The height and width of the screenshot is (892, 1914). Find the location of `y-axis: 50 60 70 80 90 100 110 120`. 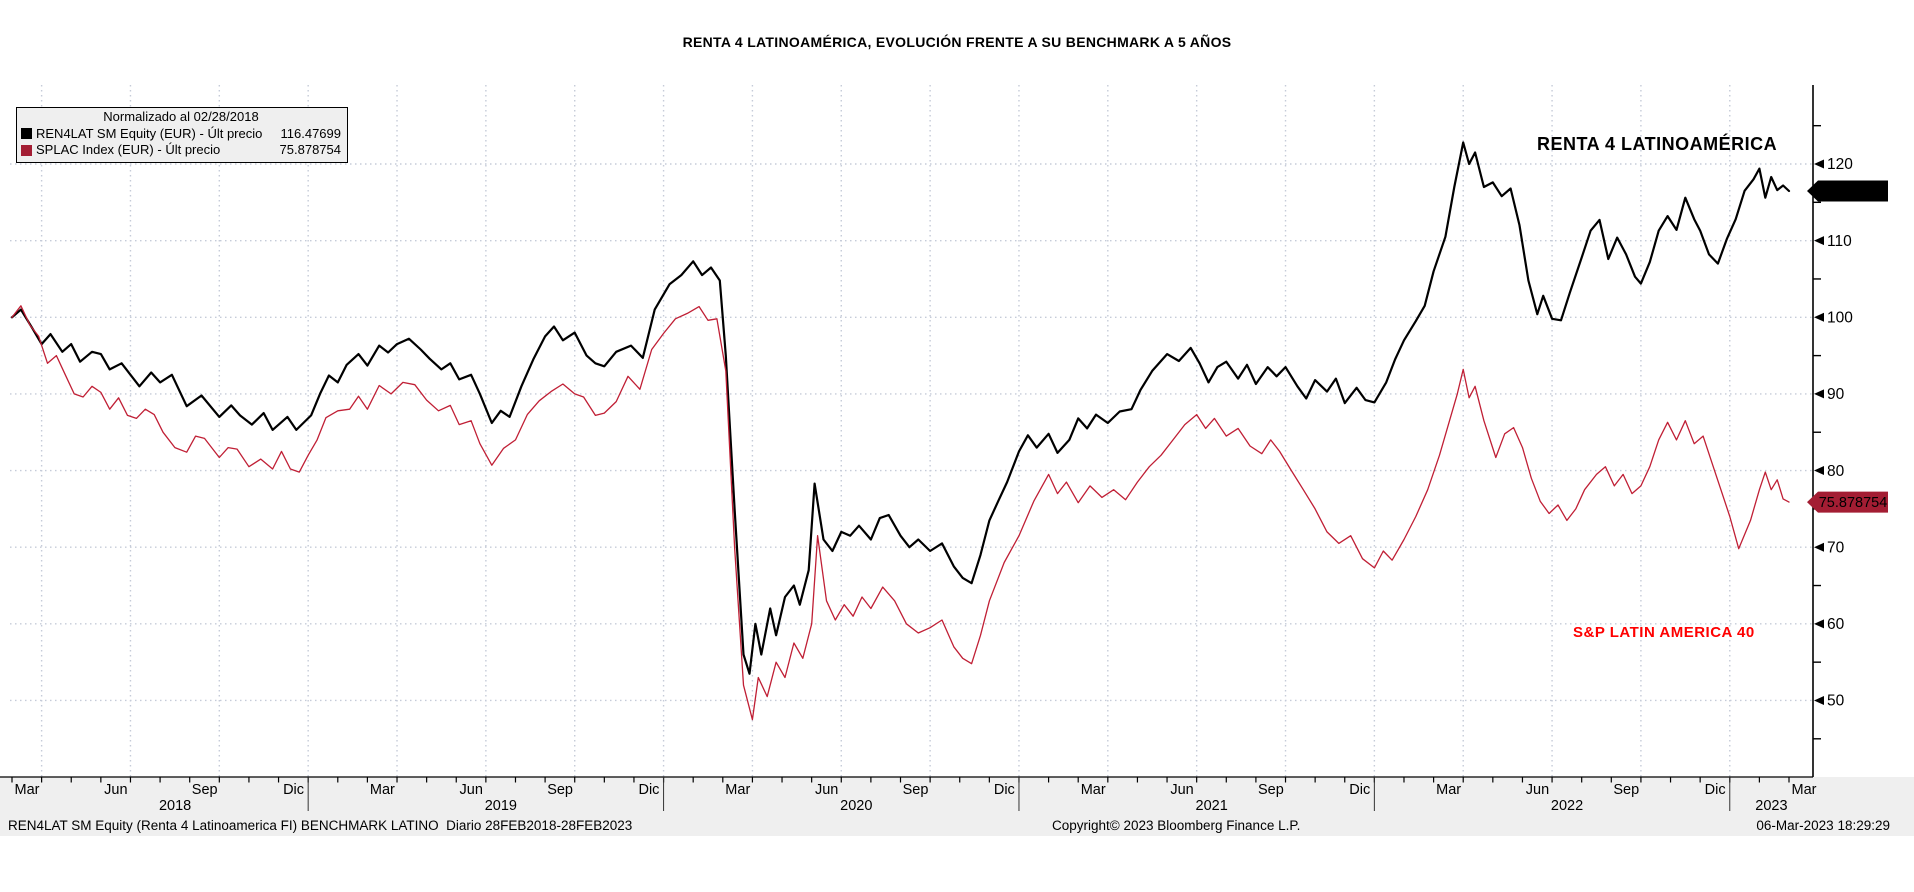

y-axis: 50 60 70 80 90 100 110 120 is located at coordinates (1832, 431).